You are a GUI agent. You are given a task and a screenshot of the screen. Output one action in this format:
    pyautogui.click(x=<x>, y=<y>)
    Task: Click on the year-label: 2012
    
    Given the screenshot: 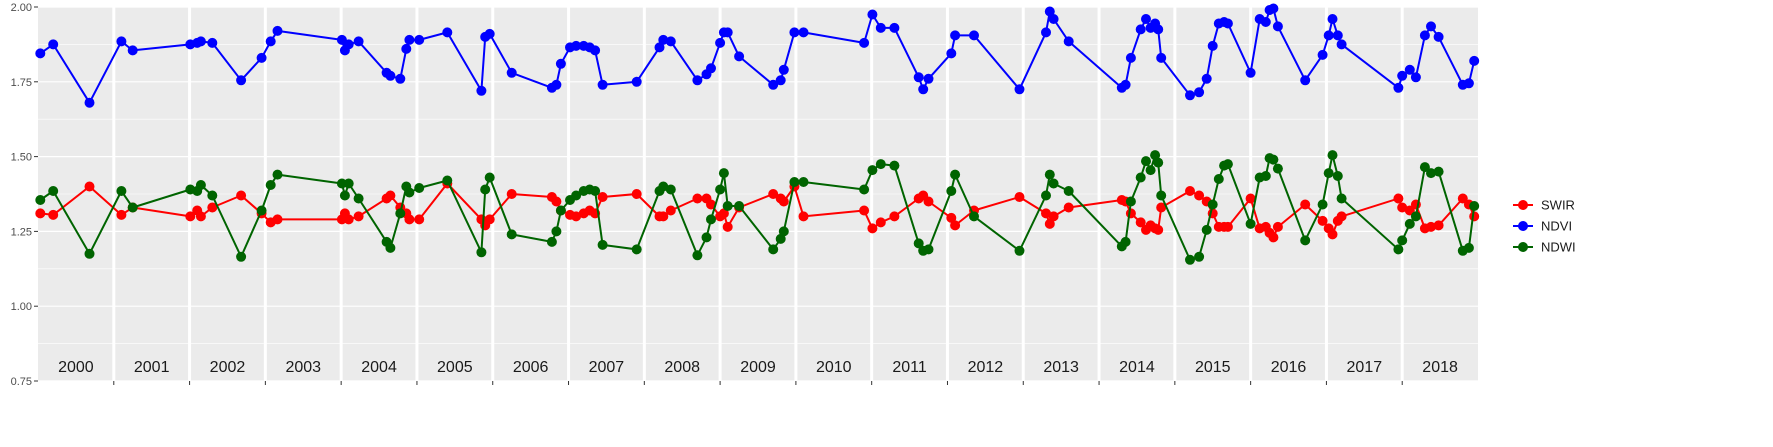 What is the action you would take?
    pyautogui.click(x=986, y=367)
    